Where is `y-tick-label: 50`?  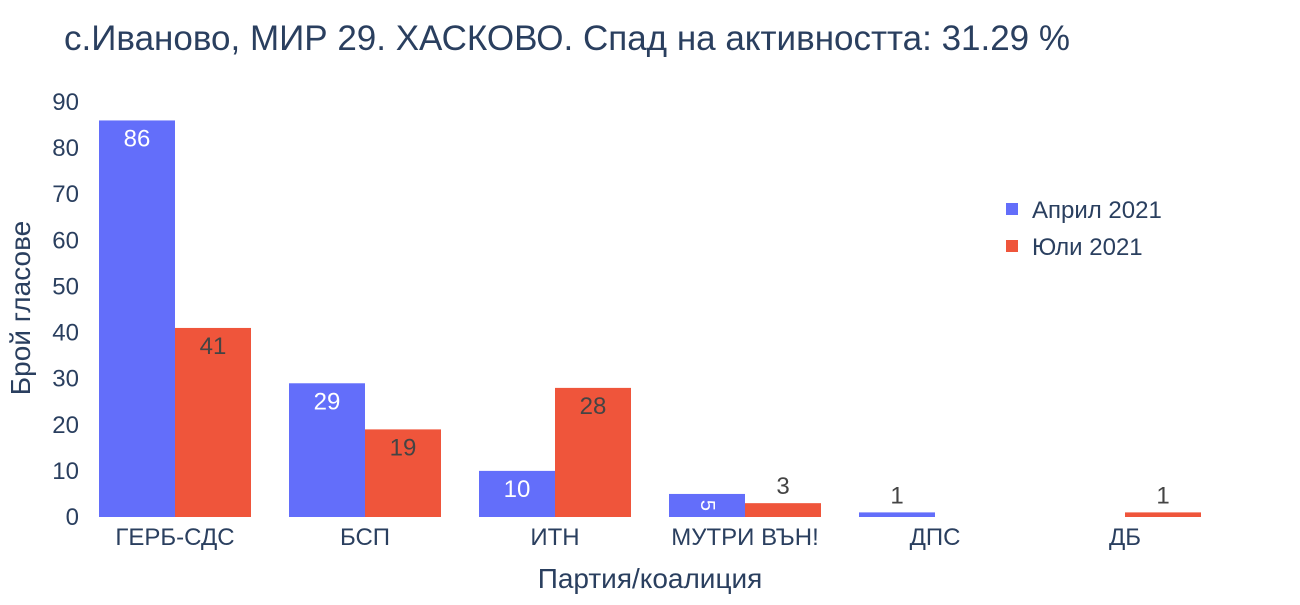 y-tick-label: 50 is located at coordinates (65, 286).